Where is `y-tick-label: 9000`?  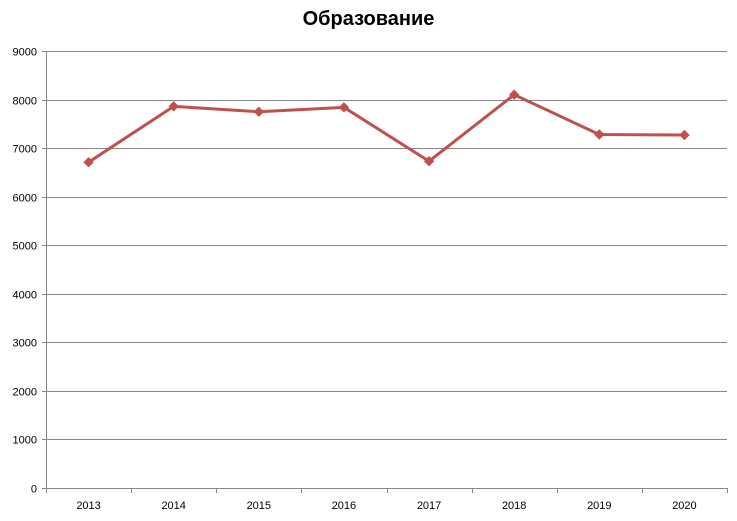 y-tick-label: 9000 is located at coordinates (25, 53).